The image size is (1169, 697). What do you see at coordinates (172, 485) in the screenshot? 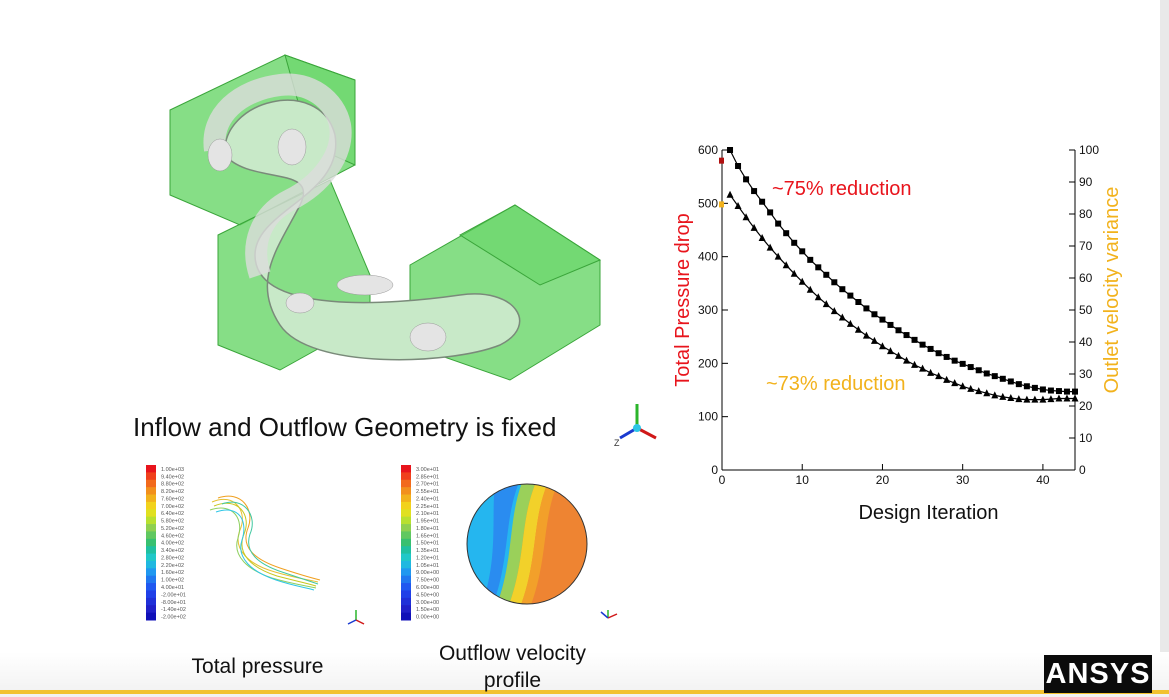
I see `legend-label: 8.80e+02` at bounding box center [172, 485].